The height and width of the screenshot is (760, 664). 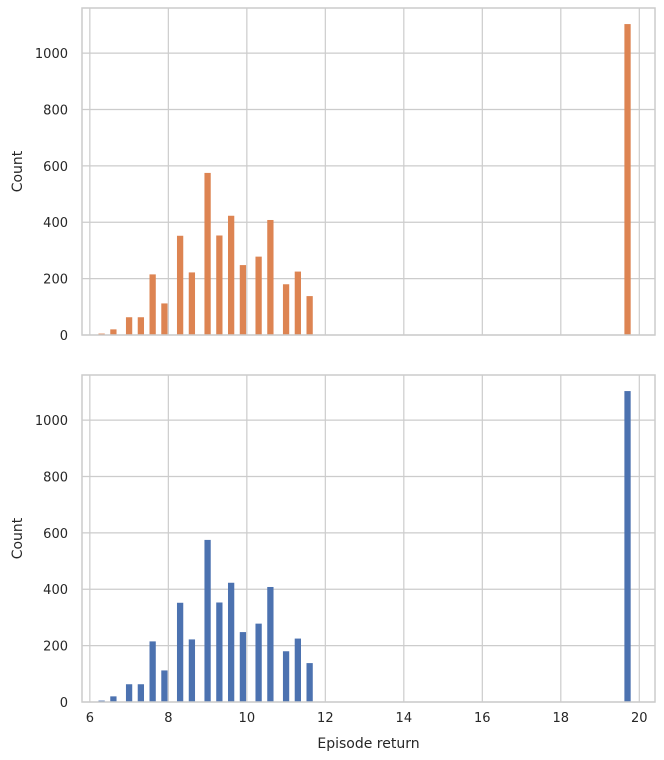 What do you see at coordinates (404, 718) in the screenshot?
I see `x-tick-label: 14` at bounding box center [404, 718].